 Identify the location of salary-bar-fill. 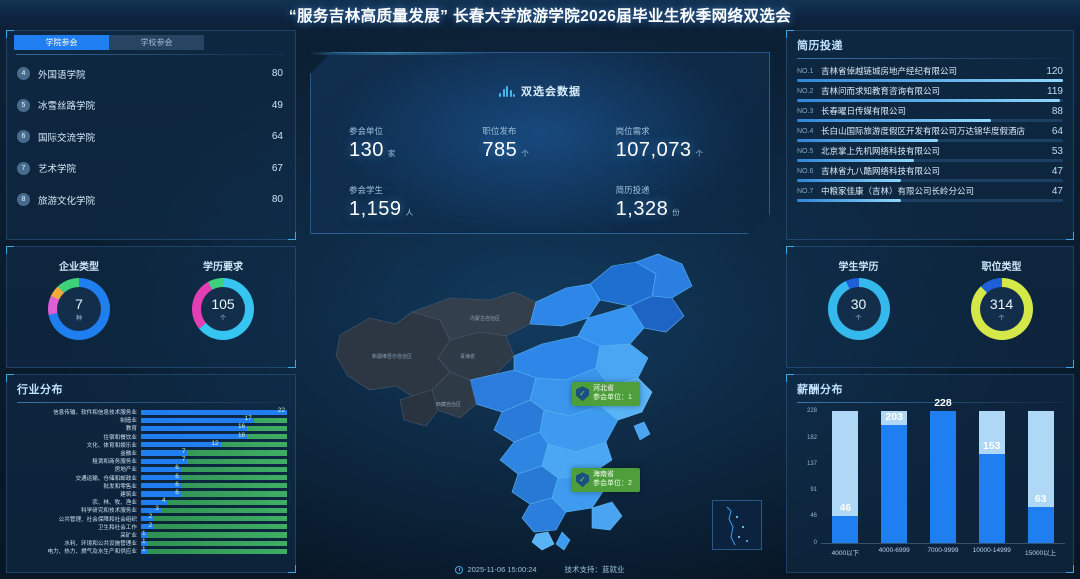
(845, 529).